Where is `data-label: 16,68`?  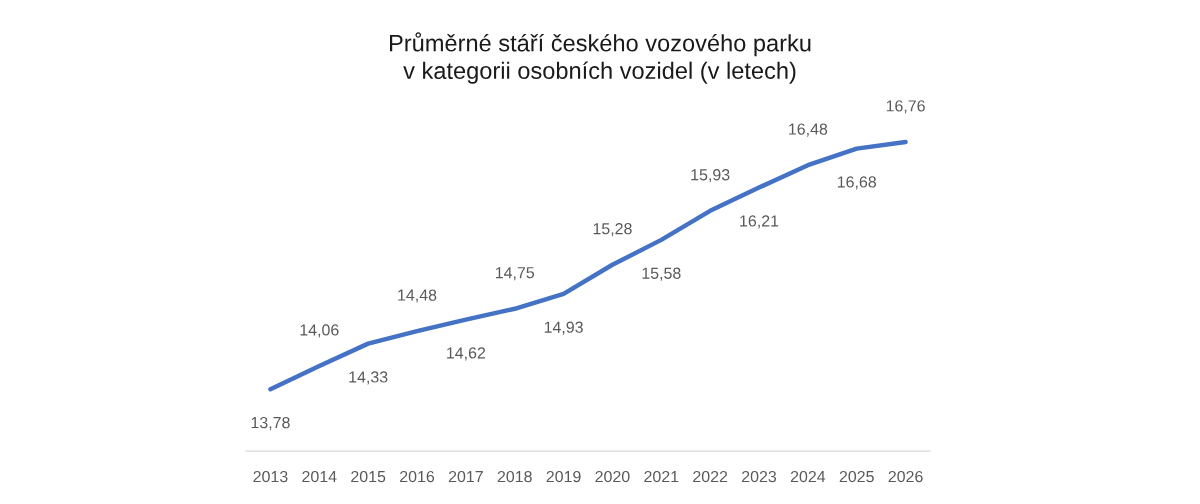
data-label: 16,68 is located at coordinates (857, 183).